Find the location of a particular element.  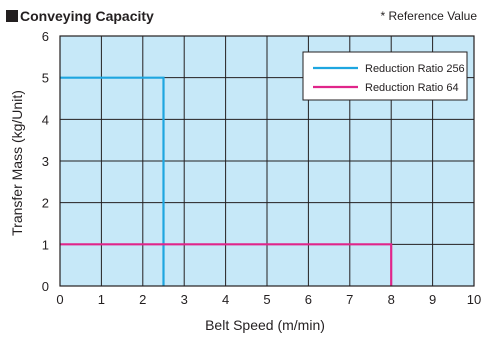

x-tick-label: 1 is located at coordinates (101, 299).